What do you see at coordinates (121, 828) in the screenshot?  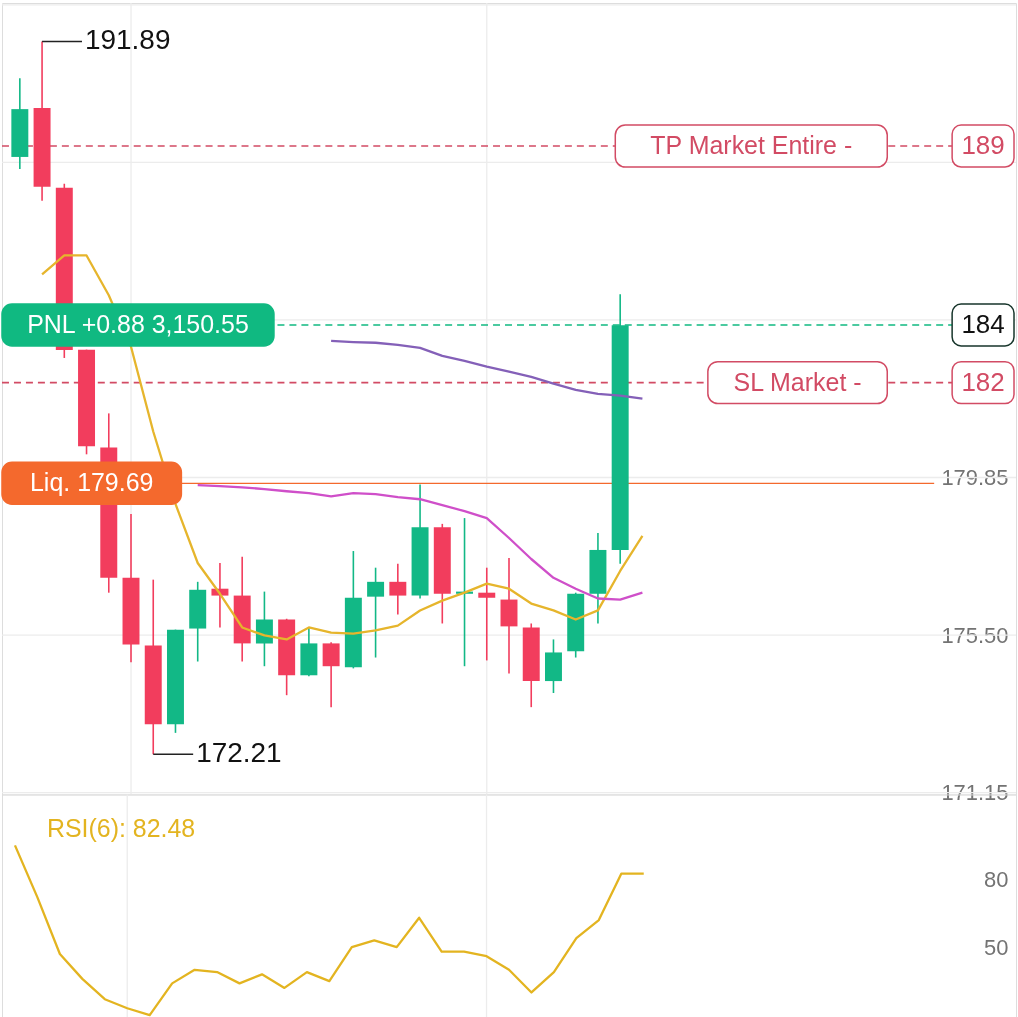 I see `text: RSI(6): 82.48` at bounding box center [121, 828].